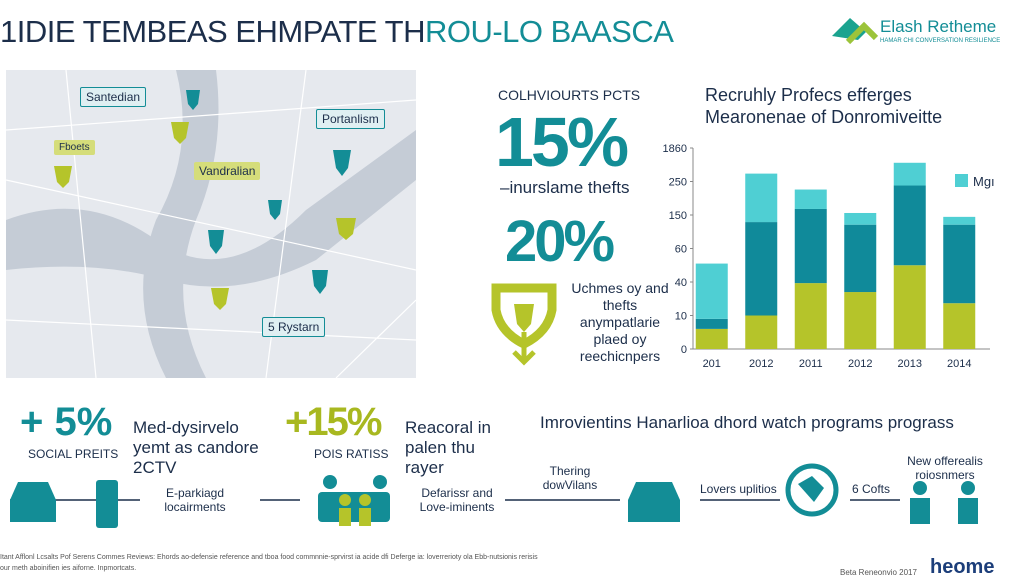 Image resolution: width=1024 pixels, height=585 pixels. Describe the element at coordinates (570, 478) in the screenshot. I see `step-label: Thering dowVilans` at that location.